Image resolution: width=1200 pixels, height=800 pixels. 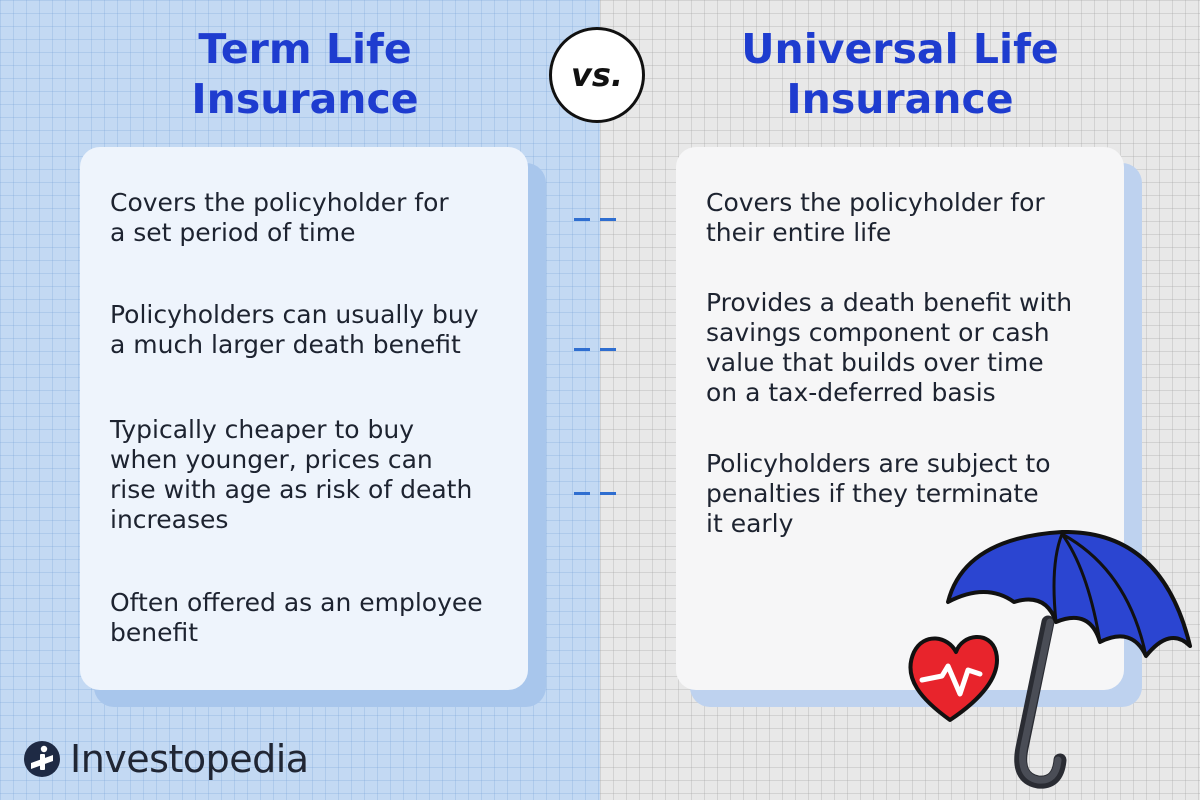 What do you see at coordinates (296, 602) in the screenshot?
I see `point-line: Often offered as an employee` at bounding box center [296, 602].